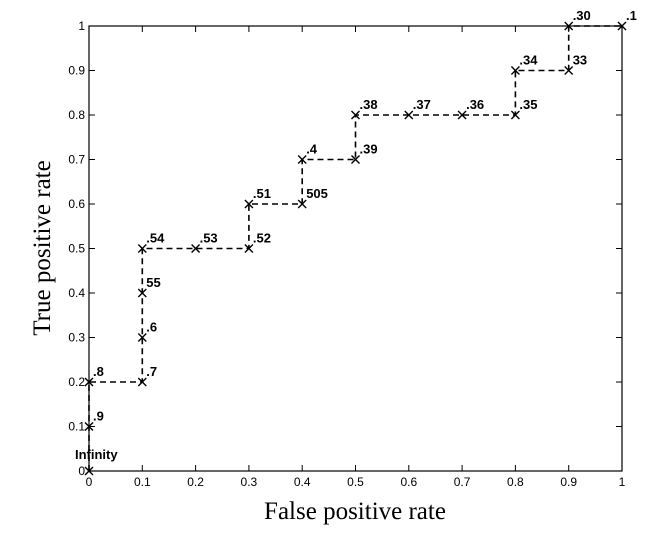 The image size is (653, 535). What do you see at coordinates (209, 238) in the screenshot?
I see `roc-point-label: .53` at bounding box center [209, 238].